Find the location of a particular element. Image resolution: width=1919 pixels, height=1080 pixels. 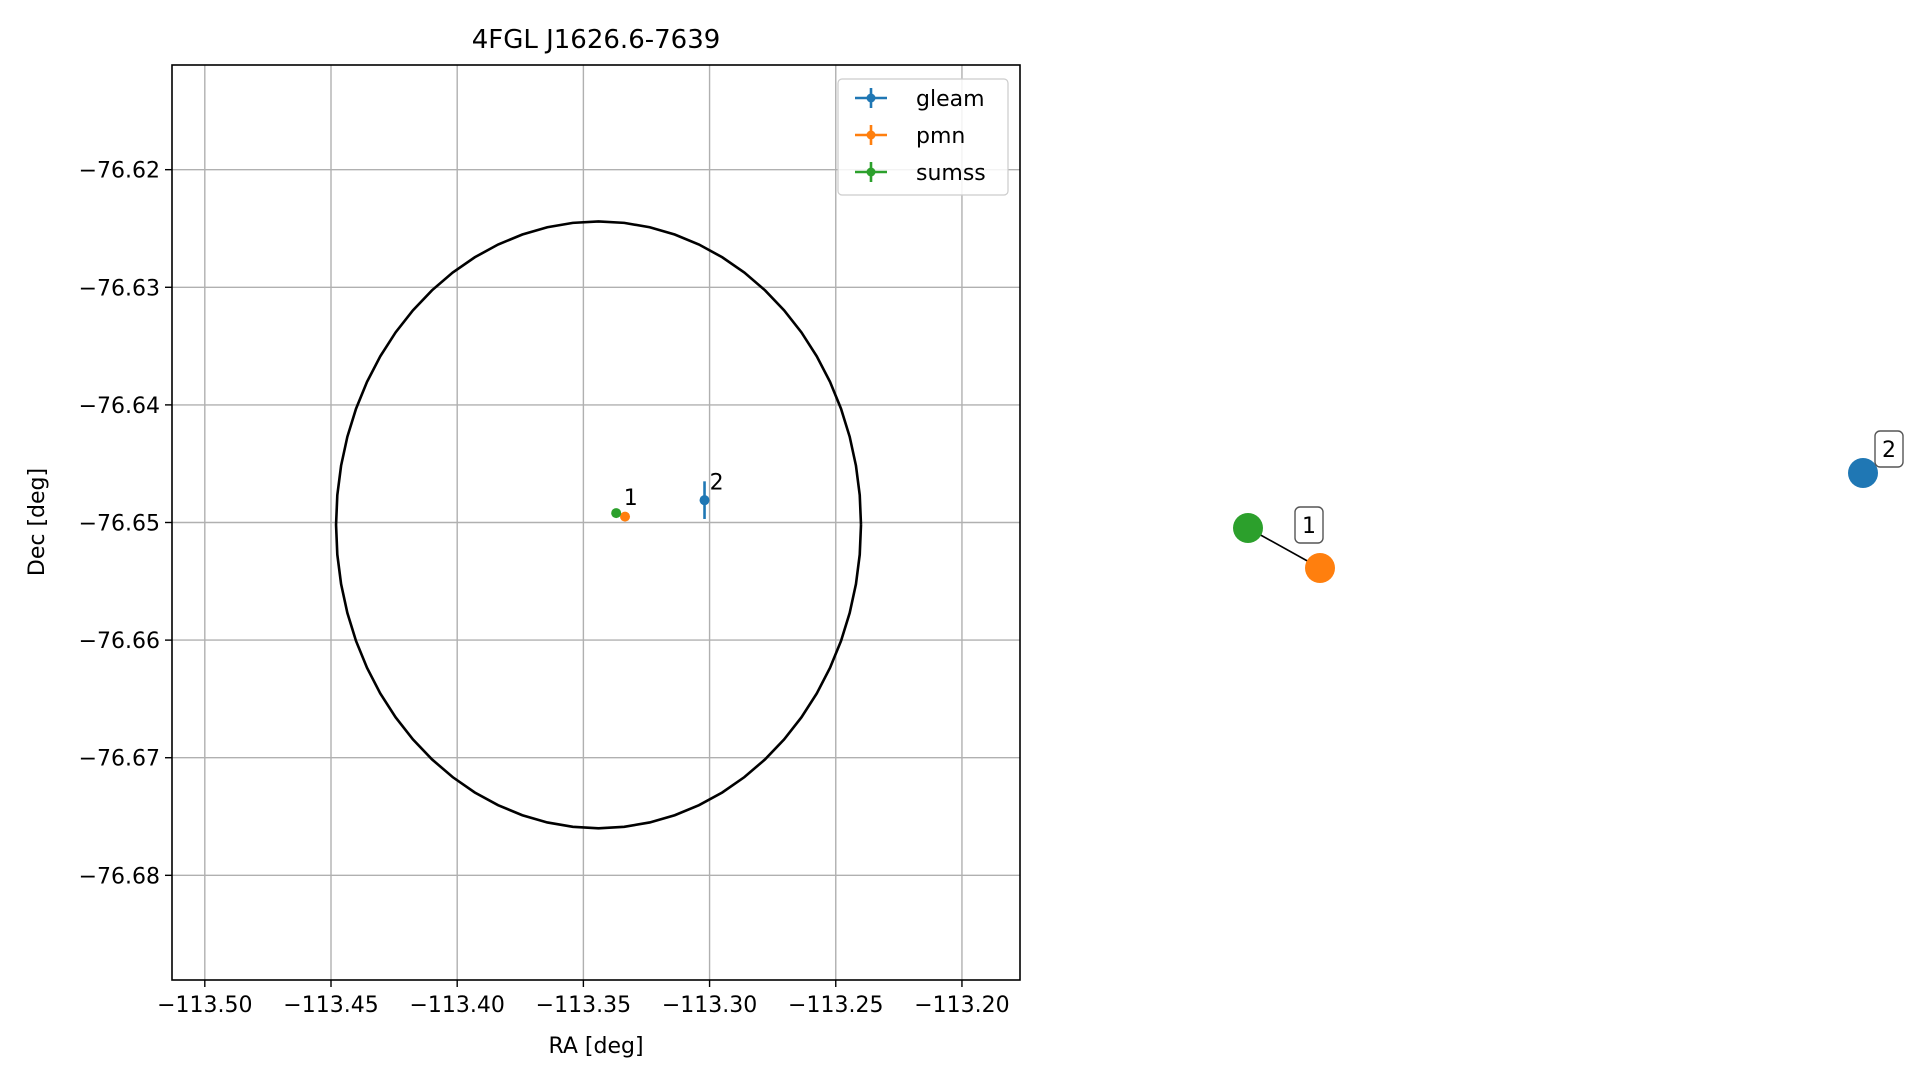

x-tick-label: −113.30 is located at coordinates (709, 1005).